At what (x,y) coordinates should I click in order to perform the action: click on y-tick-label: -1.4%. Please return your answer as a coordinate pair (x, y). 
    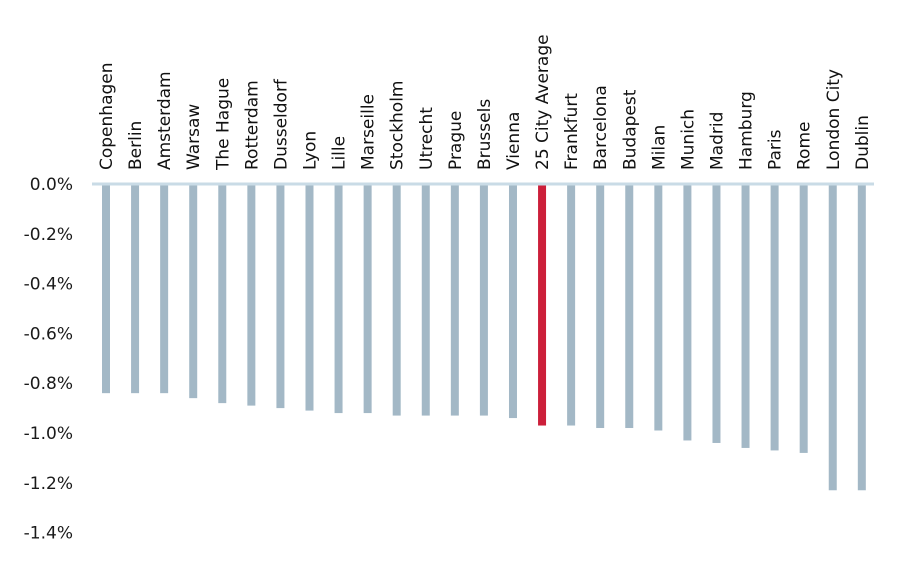
    Looking at the image, I should click on (48, 534).